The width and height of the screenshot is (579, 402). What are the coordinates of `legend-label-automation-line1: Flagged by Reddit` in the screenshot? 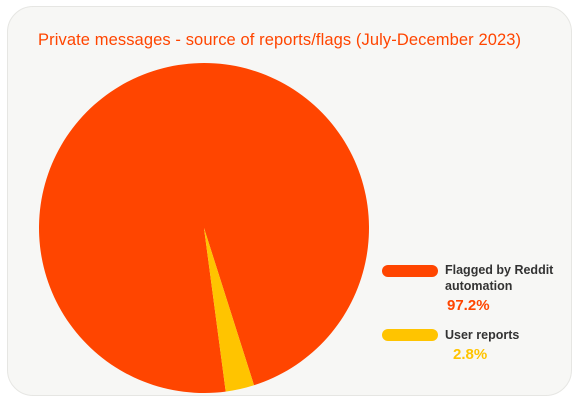 It's located at (499, 270).